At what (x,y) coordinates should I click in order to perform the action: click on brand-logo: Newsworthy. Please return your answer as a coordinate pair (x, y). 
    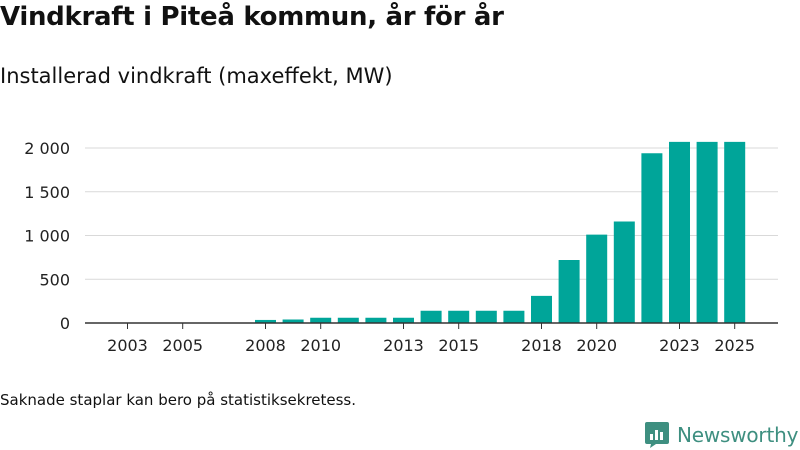
    Looking at the image, I should click on (721, 435).